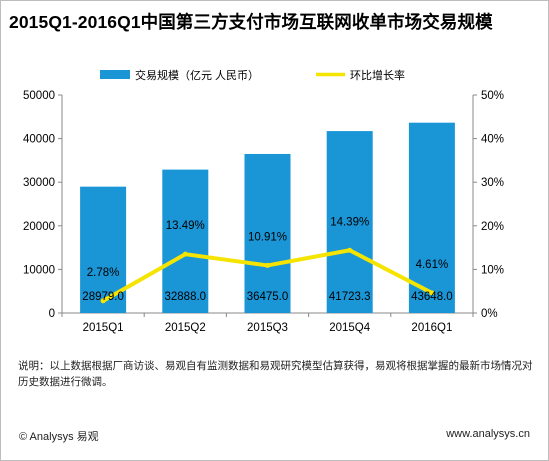  What do you see at coordinates (197, 75) in the screenshot?
I see `legend-label-volume: 交易规模（亿元 人民币）` at bounding box center [197, 75].